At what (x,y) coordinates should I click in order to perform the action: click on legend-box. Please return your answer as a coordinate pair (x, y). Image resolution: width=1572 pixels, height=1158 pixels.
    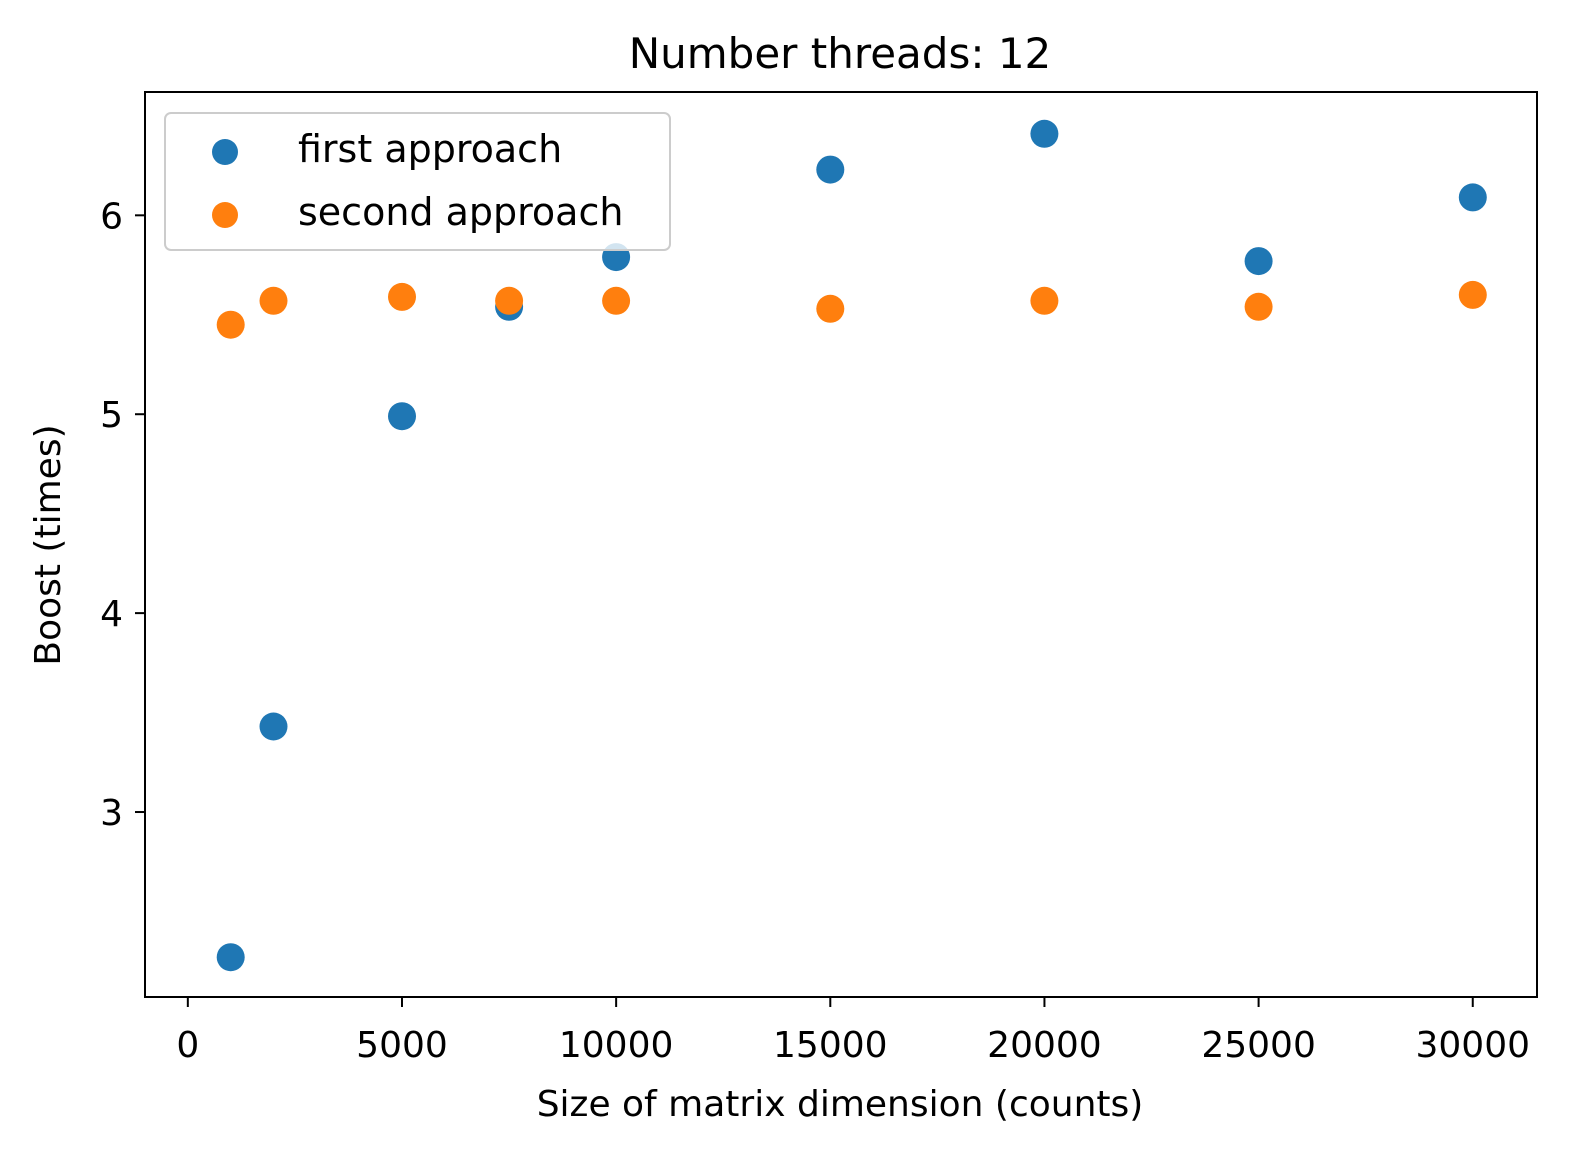
    Looking at the image, I should click on (417, 181).